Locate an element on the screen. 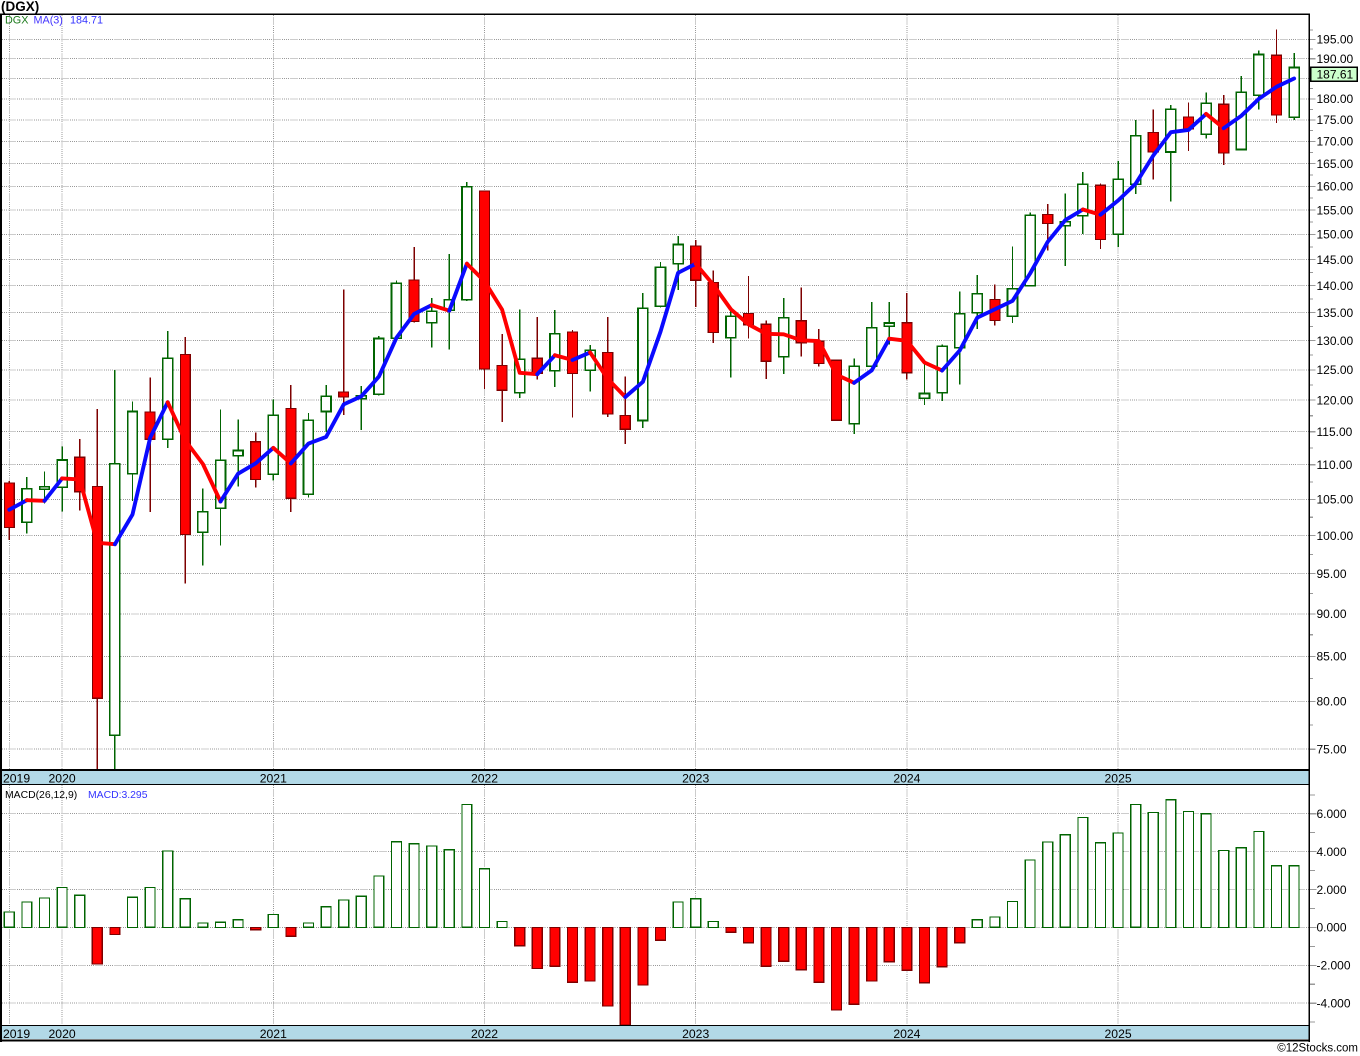  svg-text: 80.00 is located at coordinates (1332, 702).